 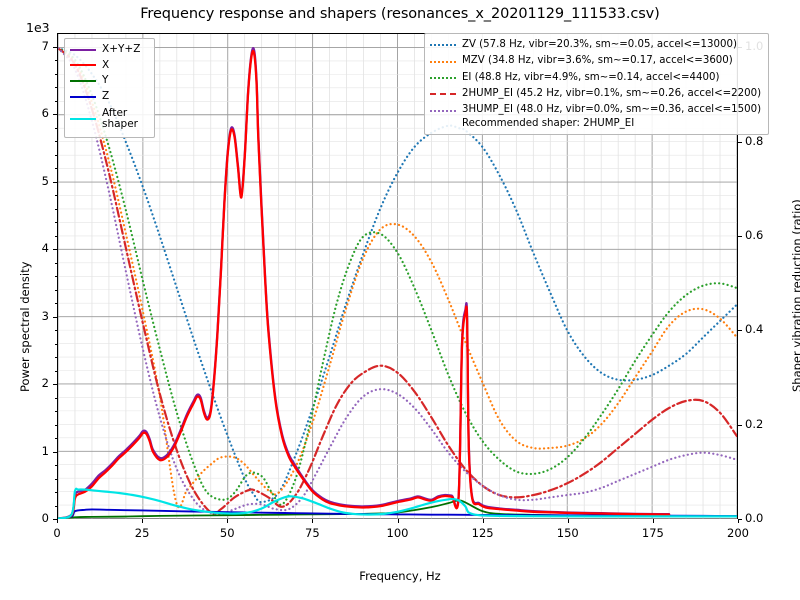 I want to click on legend-item-label: Y, so click(x=105, y=80).